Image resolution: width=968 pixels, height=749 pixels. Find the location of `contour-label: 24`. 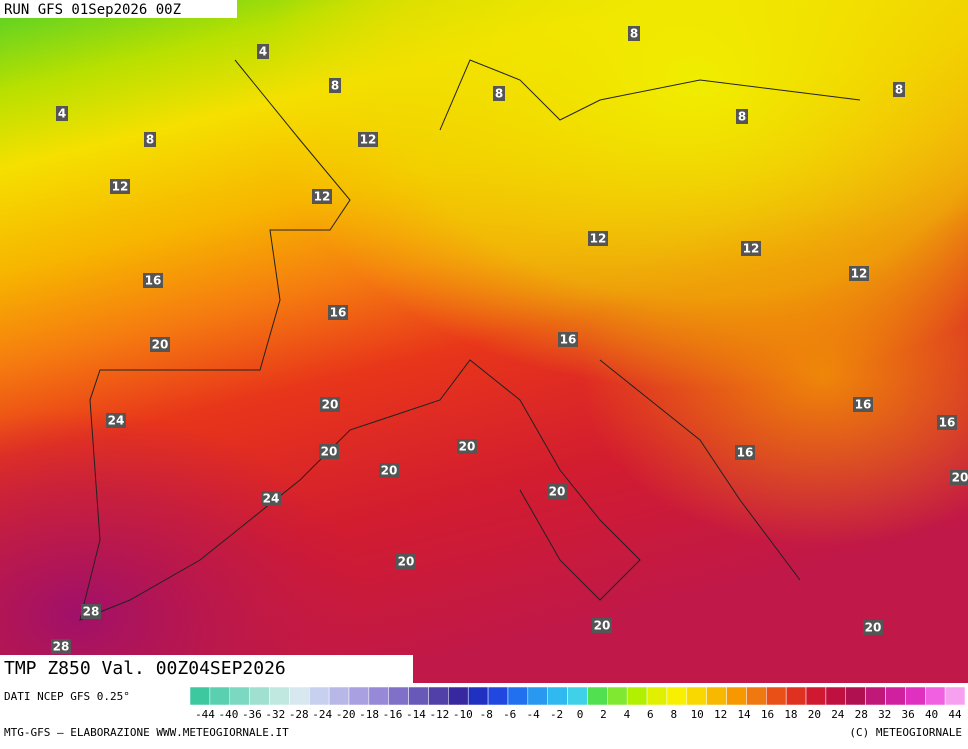

contour-label: 24 is located at coordinates (116, 421).